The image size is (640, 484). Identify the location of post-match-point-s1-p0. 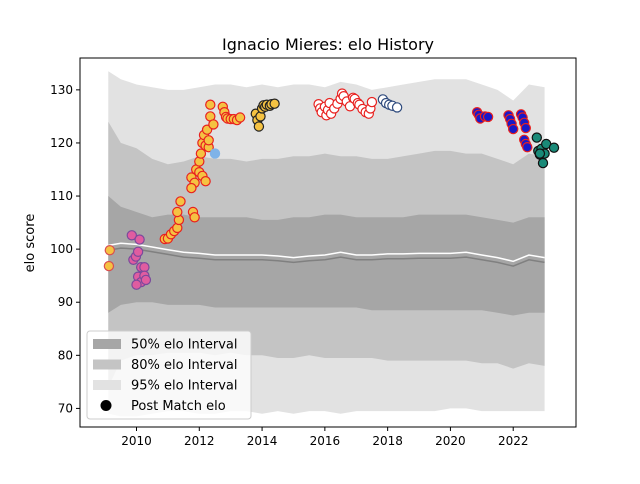
(132, 235).